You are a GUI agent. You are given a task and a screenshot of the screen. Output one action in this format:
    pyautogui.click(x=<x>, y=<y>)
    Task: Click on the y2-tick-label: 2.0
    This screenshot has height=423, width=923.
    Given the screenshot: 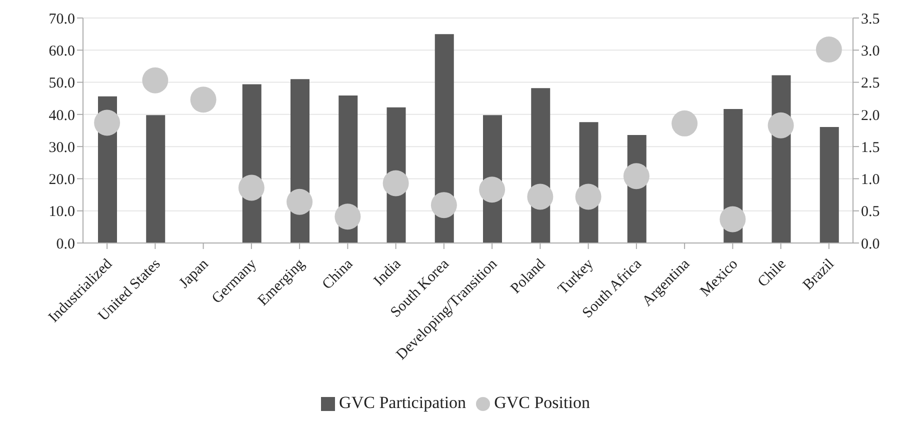 What is the action you would take?
    pyautogui.click(x=870, y=116)
    